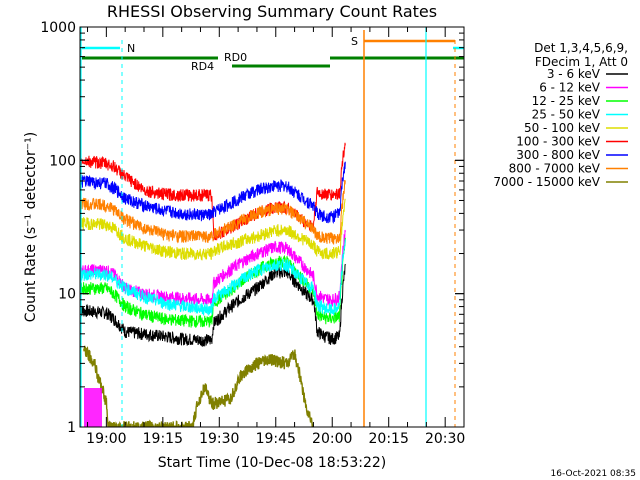 The height and width of the screenshot is (480, 640). What do you see at coordinates (93, 407) in the screenshot?
I see `low-count-burst` at bounding box center [93, 407].